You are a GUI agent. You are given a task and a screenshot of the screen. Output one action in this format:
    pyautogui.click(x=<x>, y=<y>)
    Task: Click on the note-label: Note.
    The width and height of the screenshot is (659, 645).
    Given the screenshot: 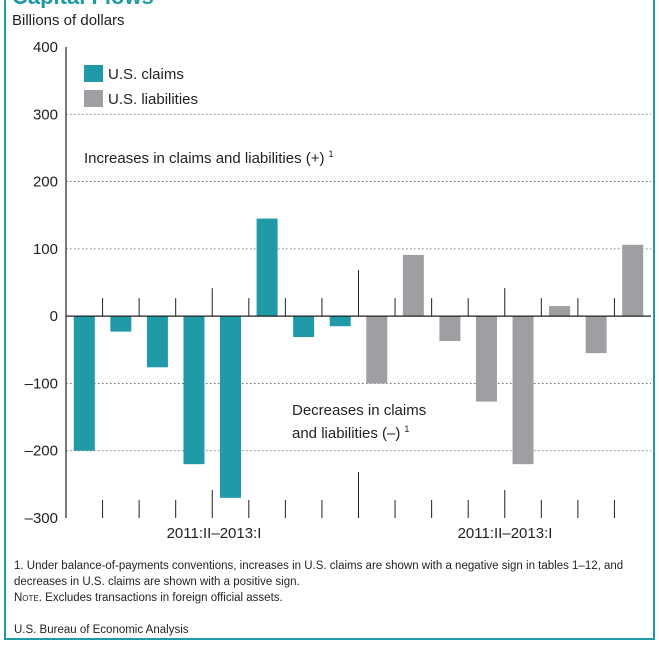 What is the action you would take?
    pyautogui.click(x=28, y=598)
    